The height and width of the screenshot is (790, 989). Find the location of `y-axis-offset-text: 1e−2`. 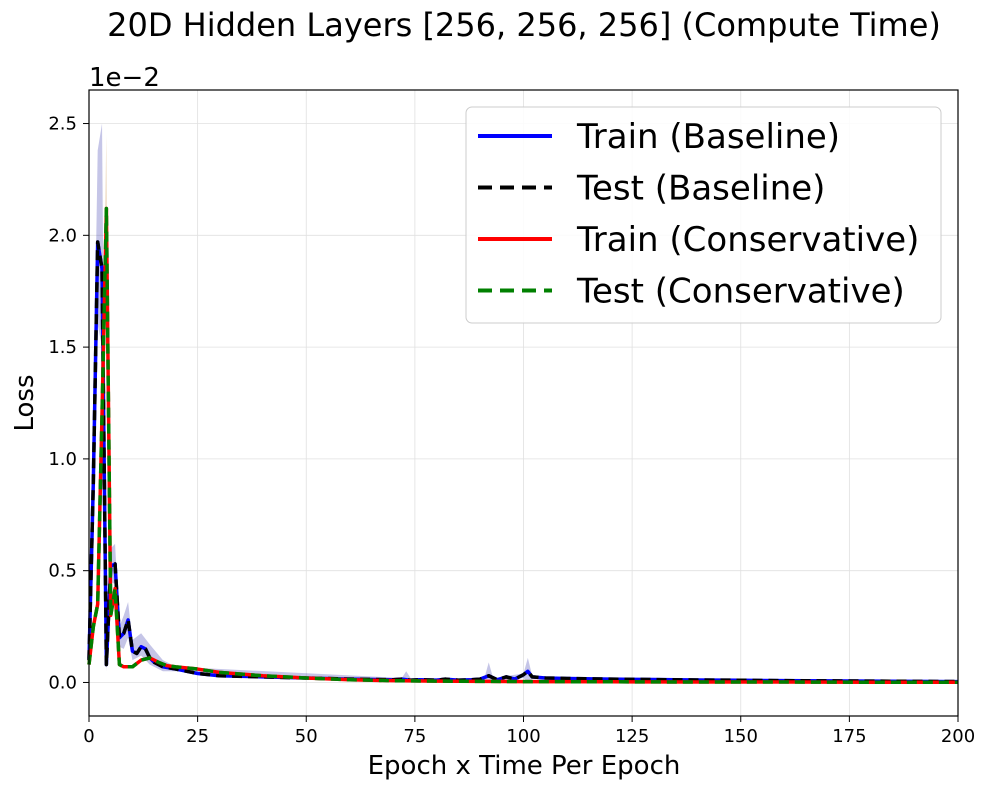

y-axis-offset-text: 1e−2 is located at coordinates (124, 78).